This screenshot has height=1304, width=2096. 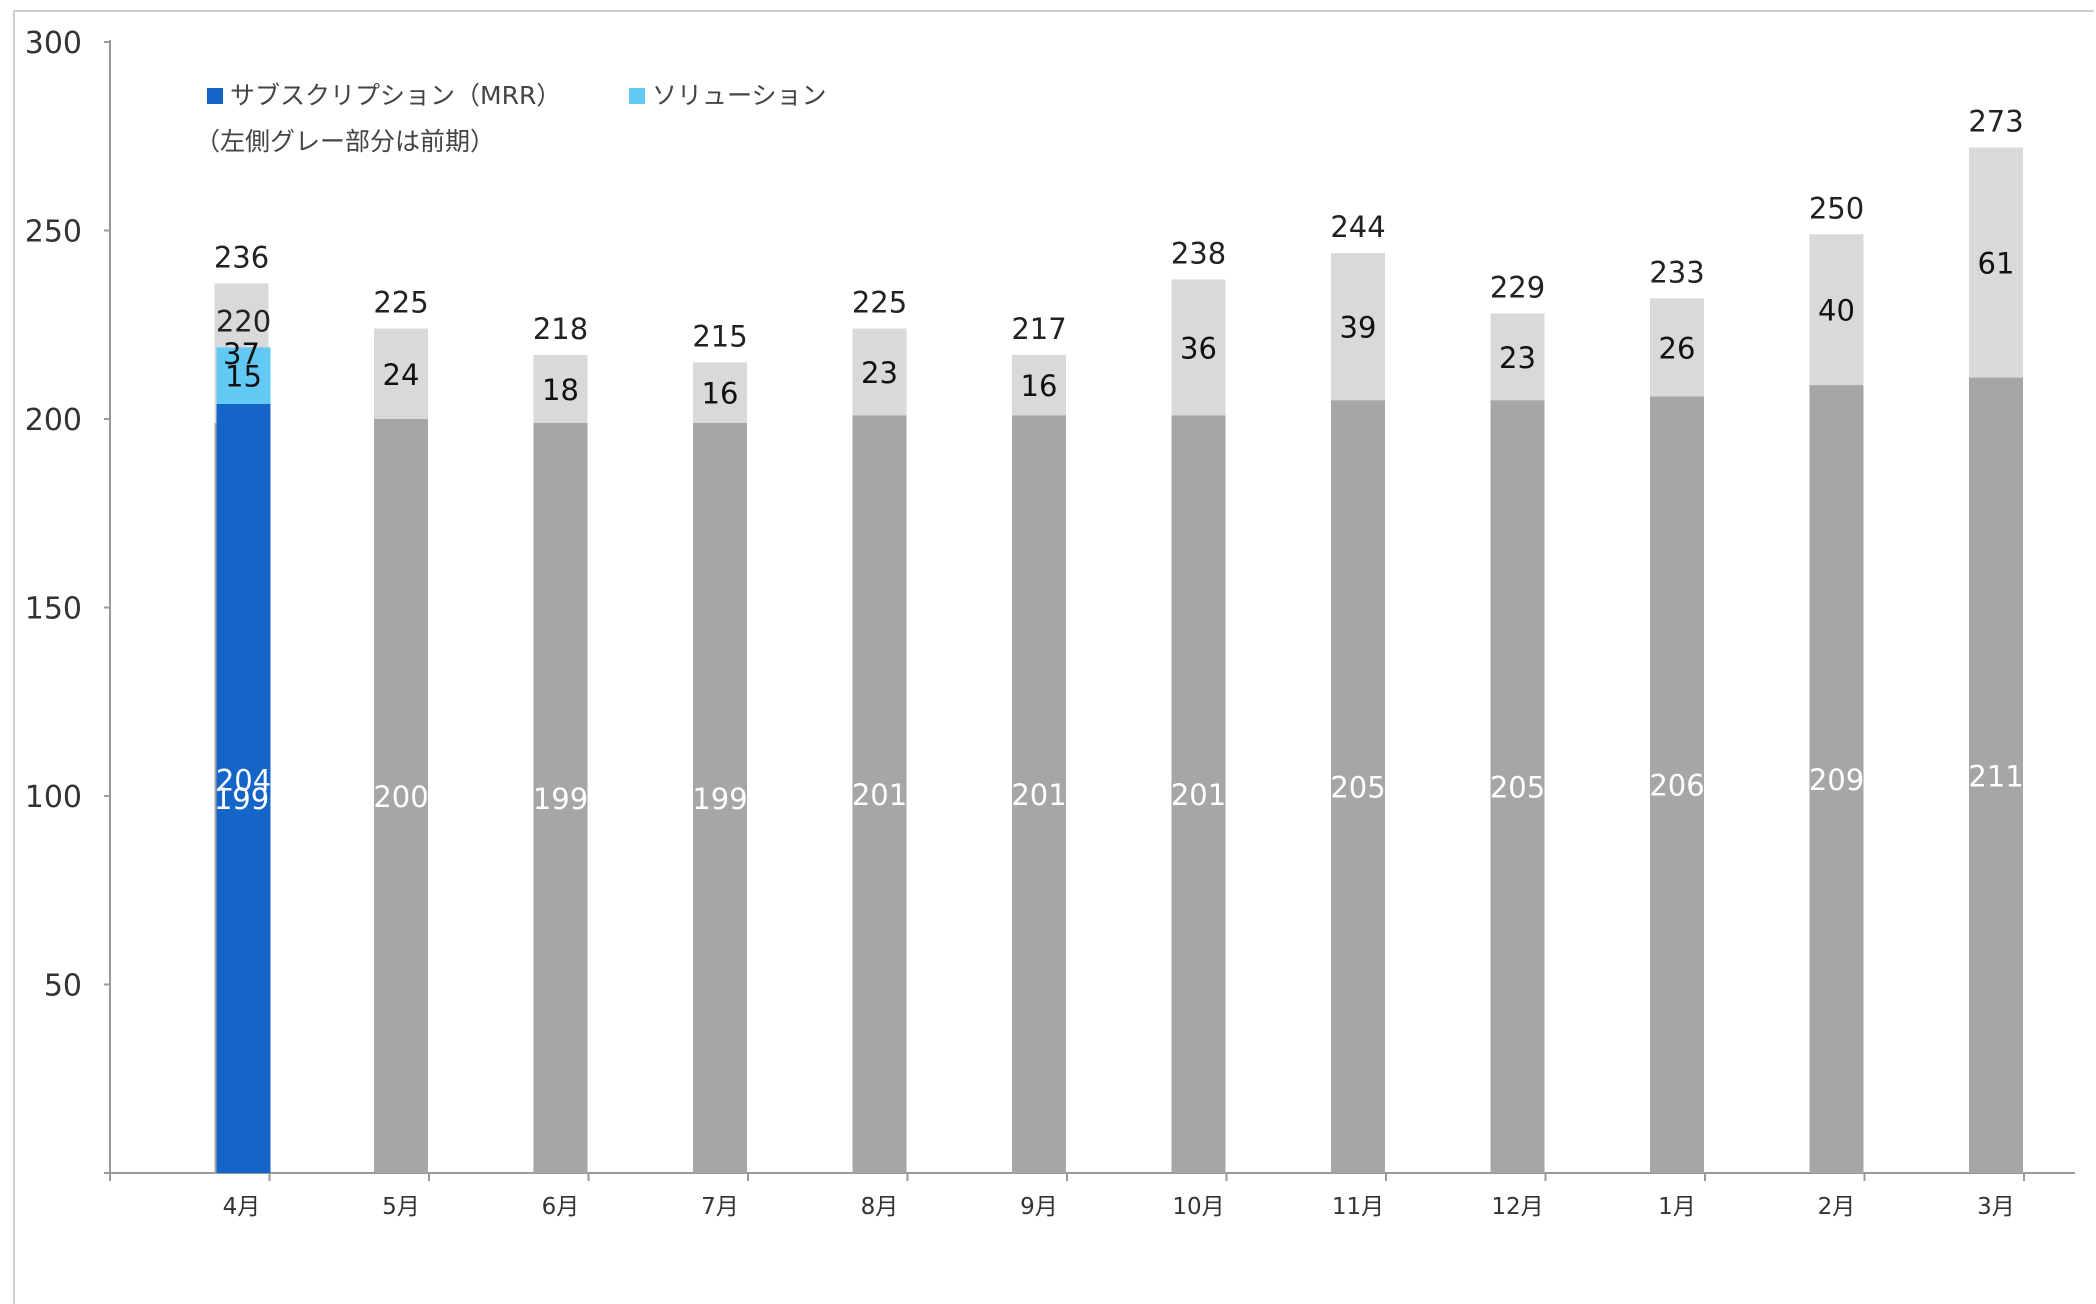 What do you see at coordinates (395, 95) in the screenshot?
I see `legend-item-label: サブスクリプション（MRR）` at bounding box center [395, 95].